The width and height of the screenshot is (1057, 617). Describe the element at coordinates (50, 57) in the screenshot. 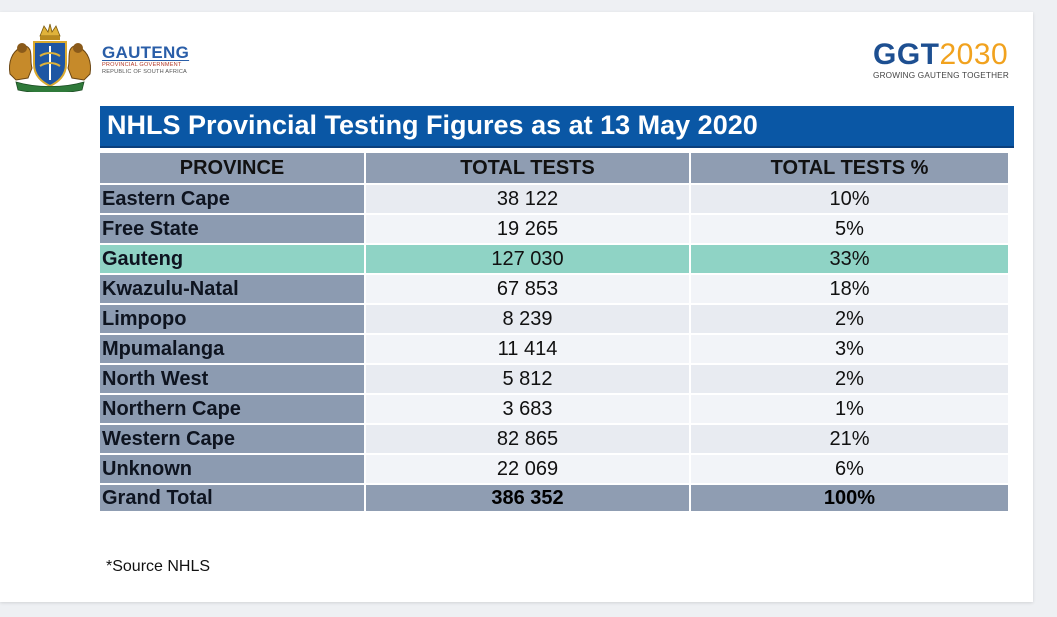

I see `coat-of-arms-icon` at that location.